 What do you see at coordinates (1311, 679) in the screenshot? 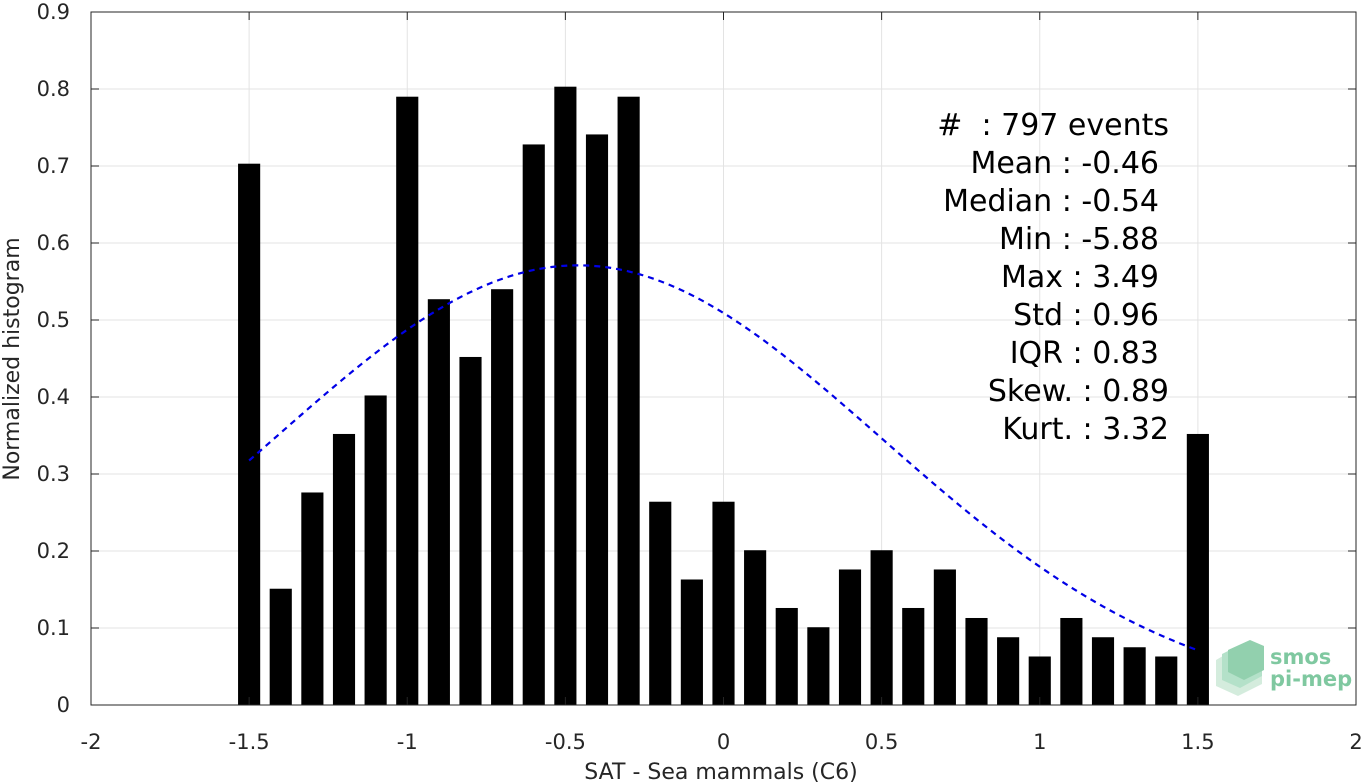
I see `logo-text-pi-mep: pi-mep` at bounding box center [1311, 679].